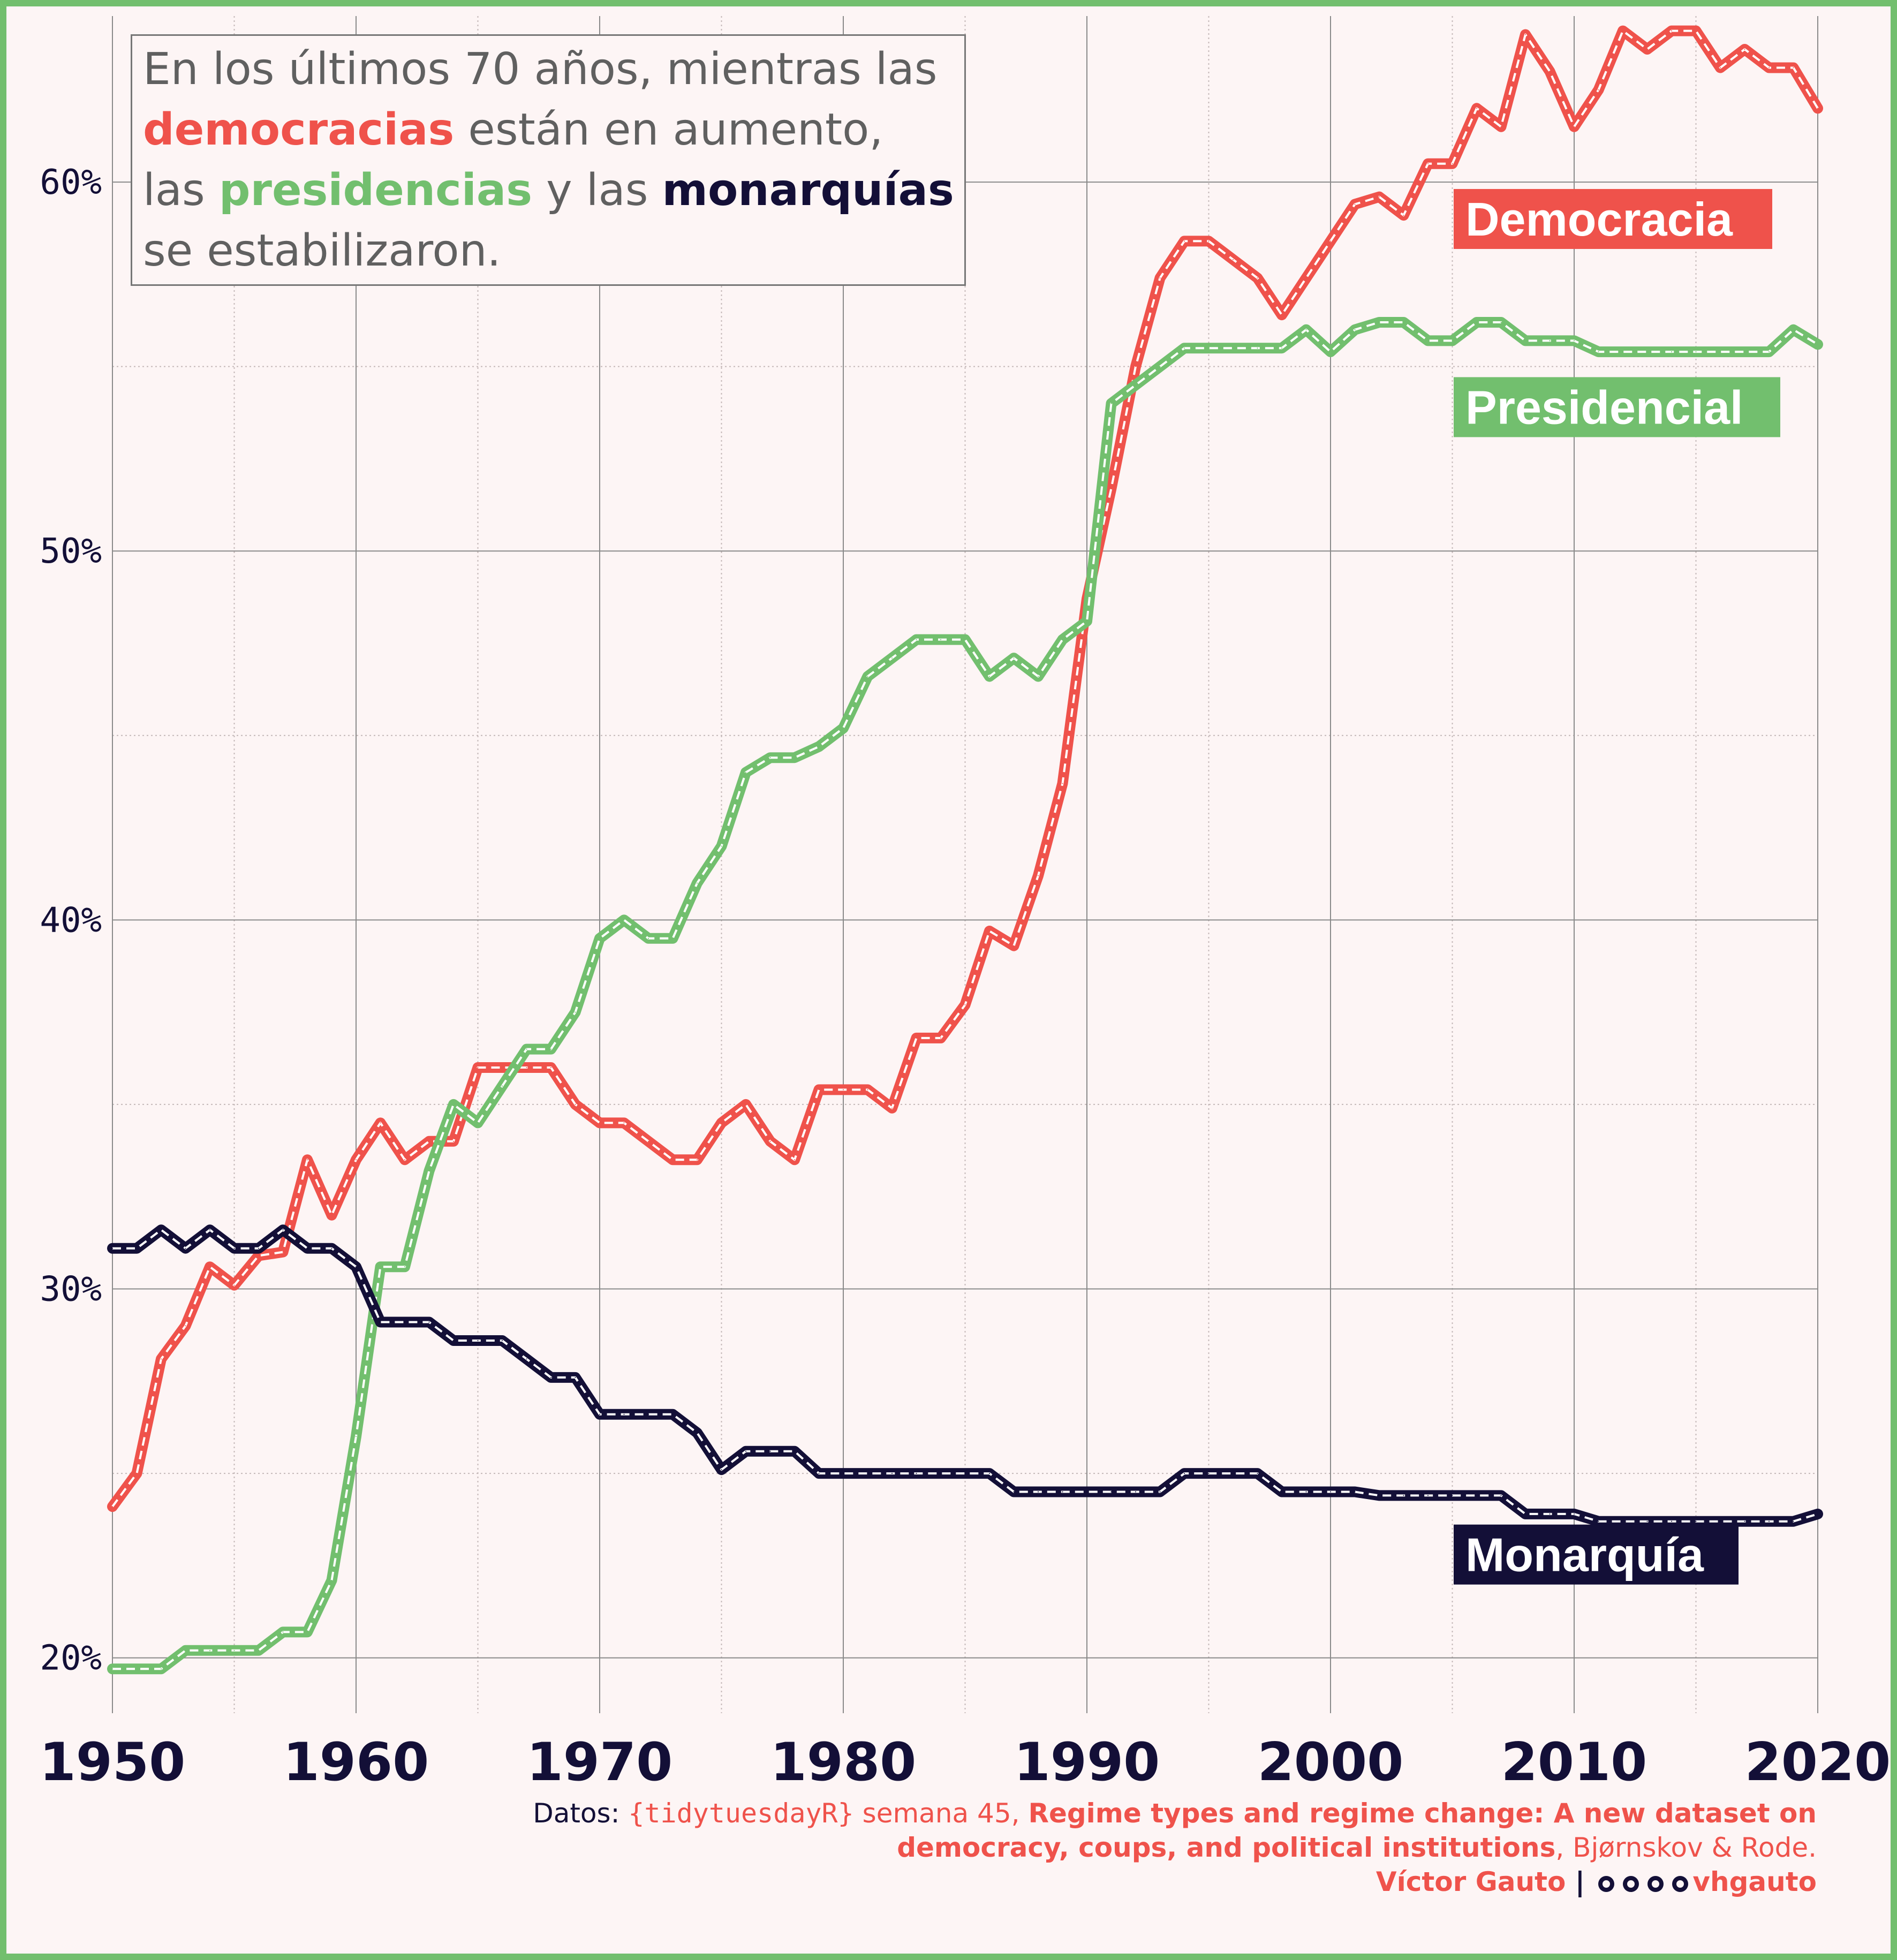  I want to click on caption-author-name: Víctor Gauto, so click(1470, 1881).